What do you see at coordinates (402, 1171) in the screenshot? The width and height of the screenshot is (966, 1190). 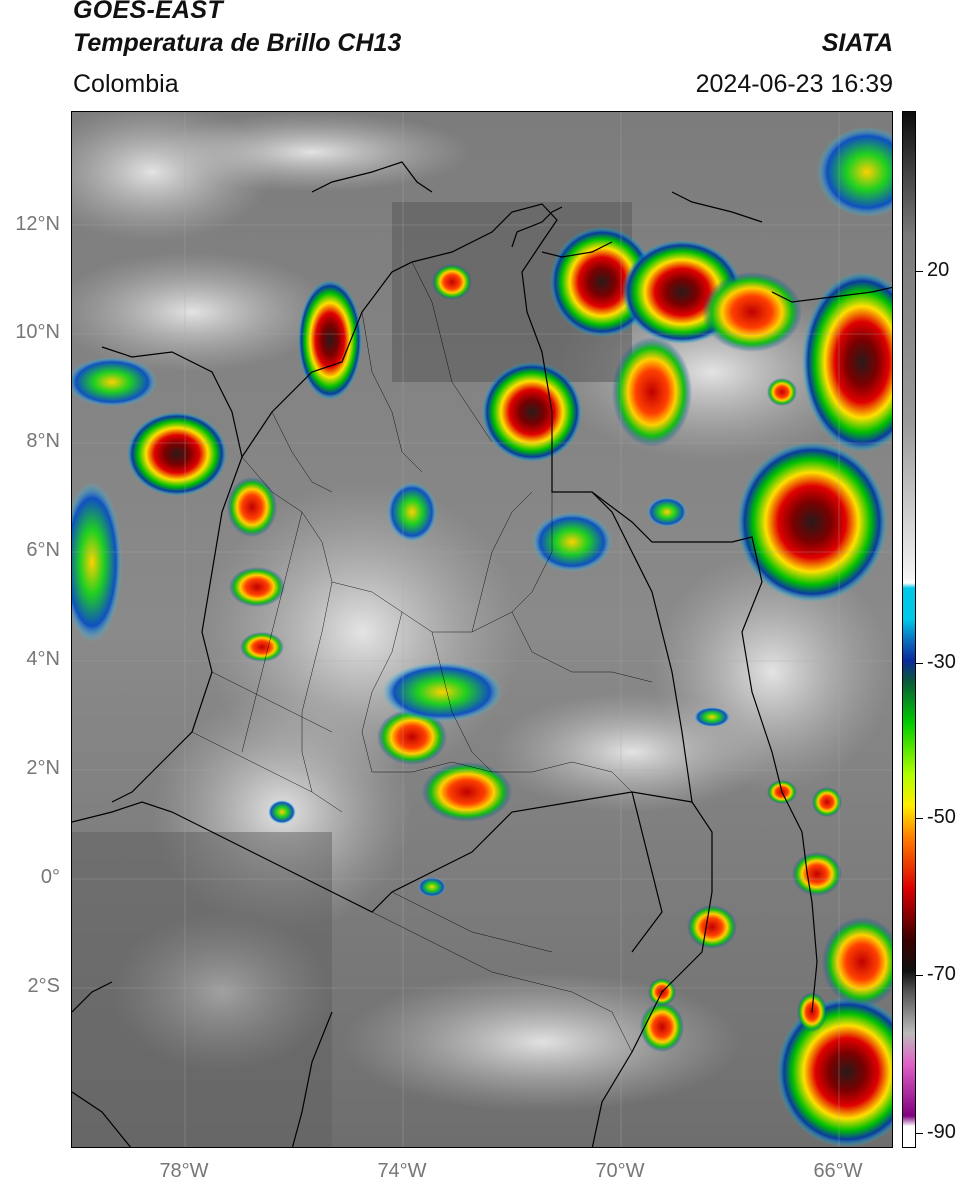 I see `lon-label-74w: 74°W` at bounding box center [402, 1171].